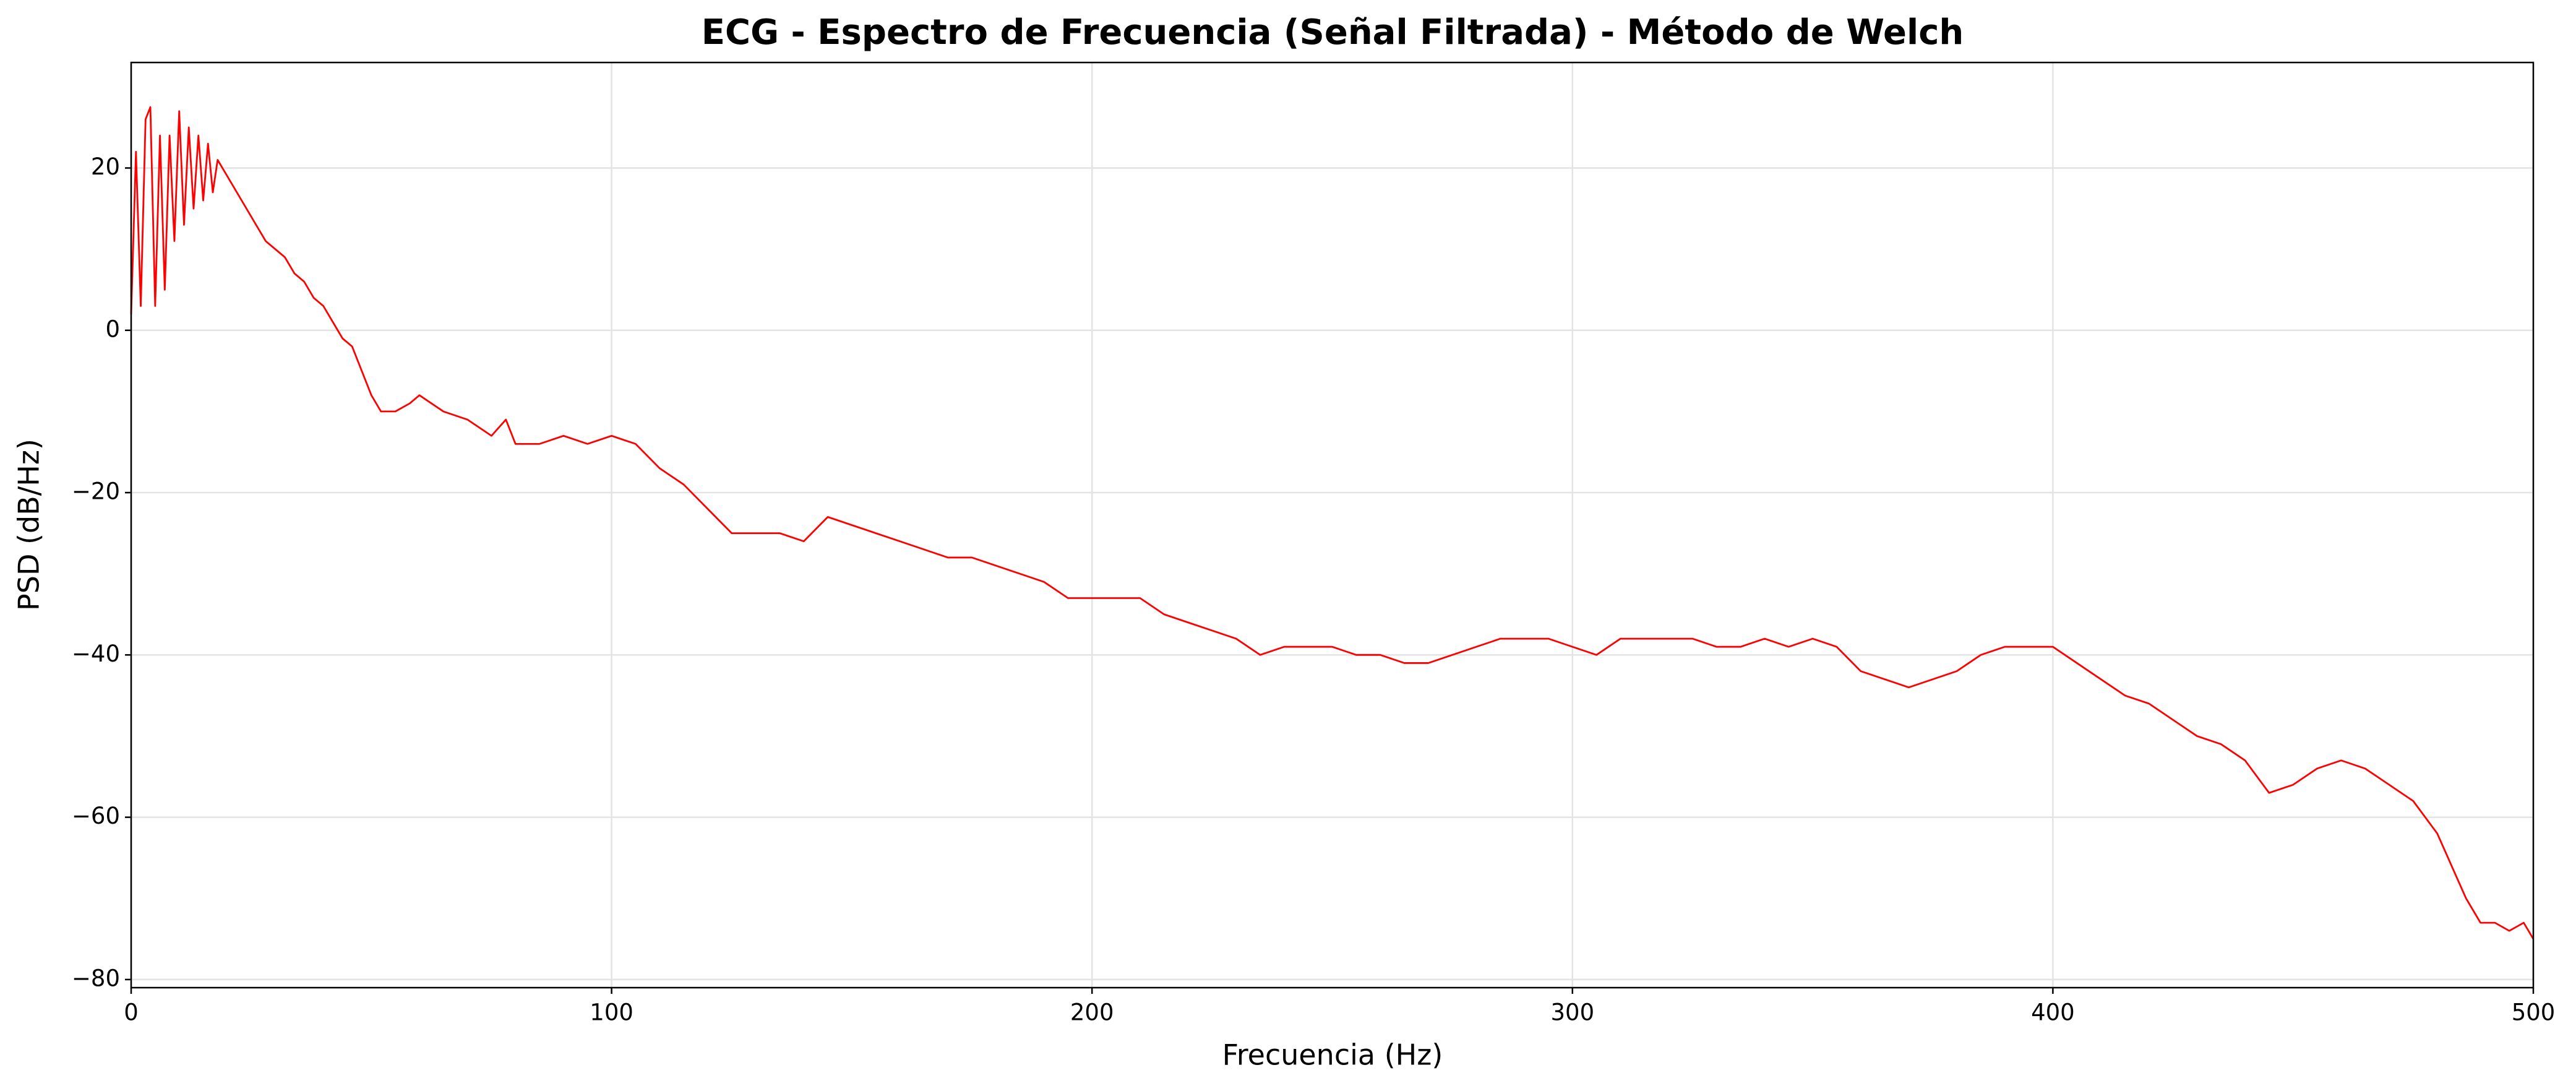  Describe the element at coordinates (96, 978) in the screenshot. I see `y-tick-label: −80` at that location.